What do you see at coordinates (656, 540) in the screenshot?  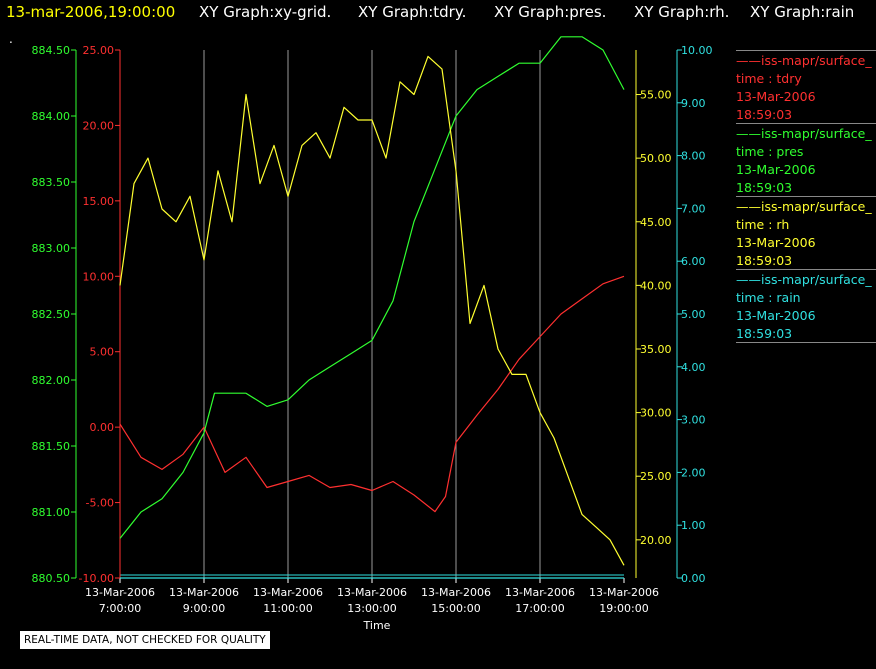 I see `rh-tick-label: 20.00` at bounding box center [656, 540].